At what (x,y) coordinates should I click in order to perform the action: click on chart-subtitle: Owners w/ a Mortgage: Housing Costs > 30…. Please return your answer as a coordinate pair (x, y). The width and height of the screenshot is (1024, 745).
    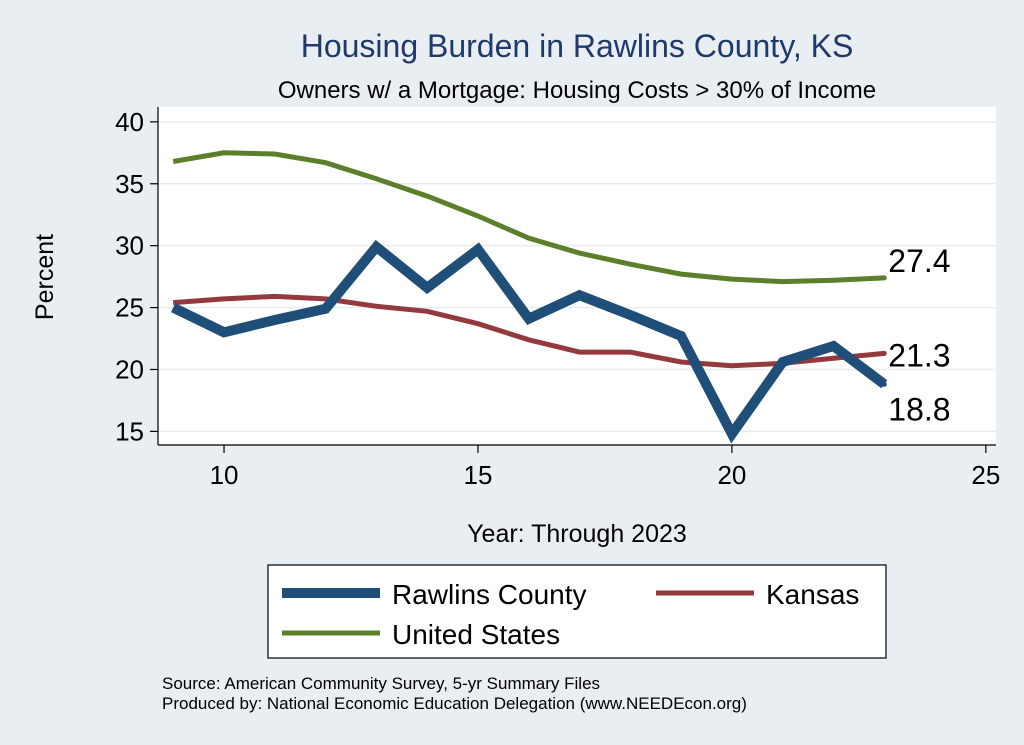
    Looking at the image, I should click on (577, 90).